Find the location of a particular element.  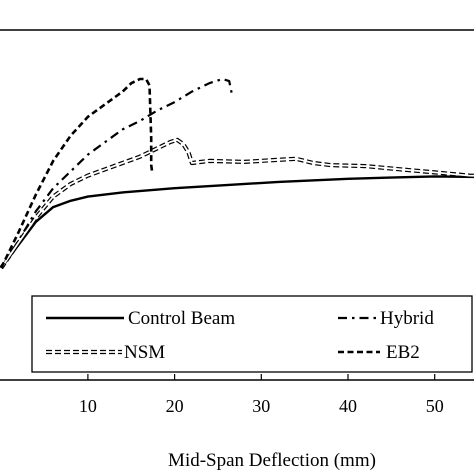

legend-item-hybrid: Hybrid is located at coordinates (386, 318).